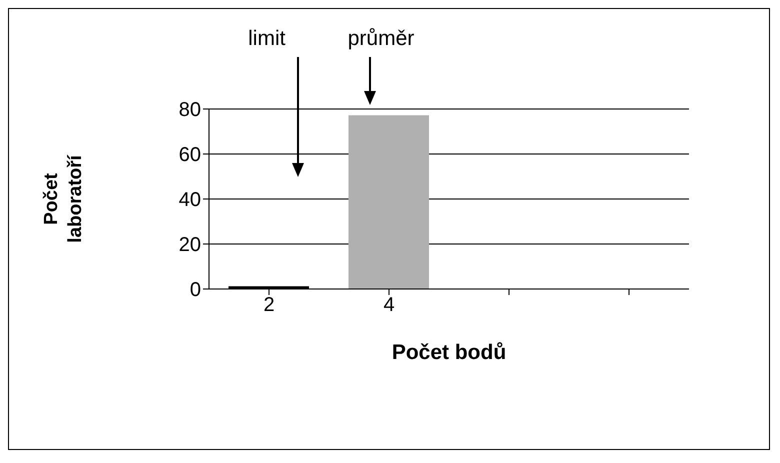 The height and width of the screenshot is (463, 780). Describe the element at coordinates (189, 200) in the screenshot. I see `y-tick-label: 40` at that location.